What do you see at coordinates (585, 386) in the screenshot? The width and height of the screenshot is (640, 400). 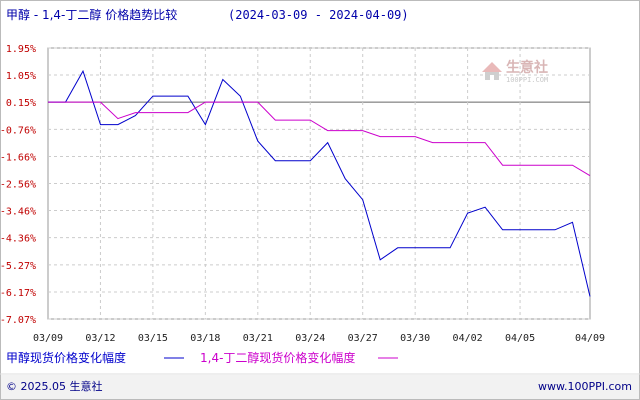 I see `footer-site-link: www.100PPI.com` at bounding box center [585, 386].